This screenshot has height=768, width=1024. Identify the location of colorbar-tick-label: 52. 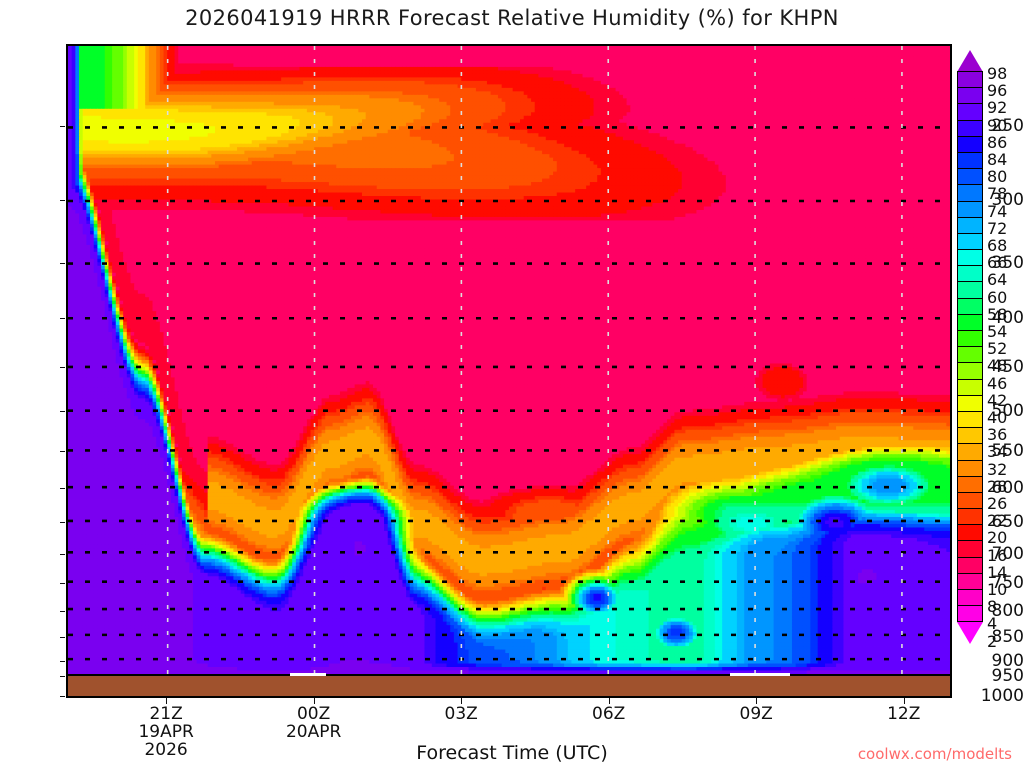
(997, 348).